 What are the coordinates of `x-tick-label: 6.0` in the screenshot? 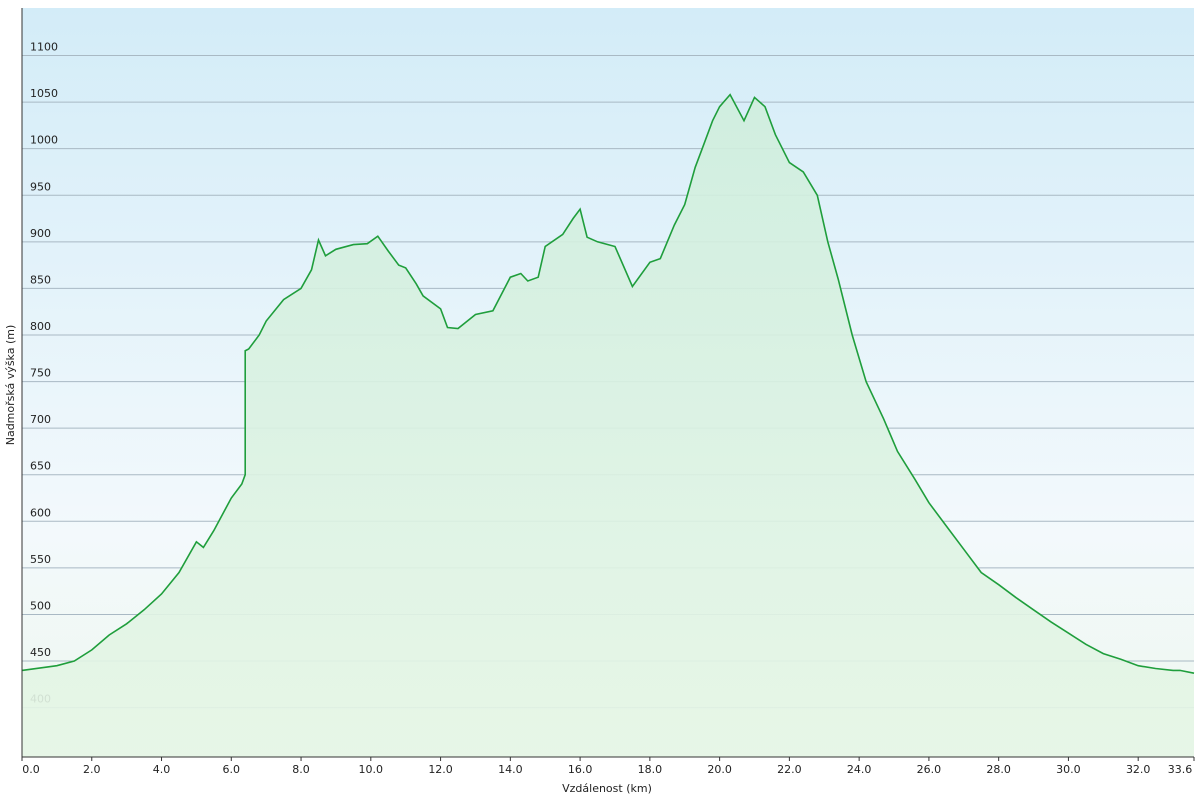 It's located at (232, 769).